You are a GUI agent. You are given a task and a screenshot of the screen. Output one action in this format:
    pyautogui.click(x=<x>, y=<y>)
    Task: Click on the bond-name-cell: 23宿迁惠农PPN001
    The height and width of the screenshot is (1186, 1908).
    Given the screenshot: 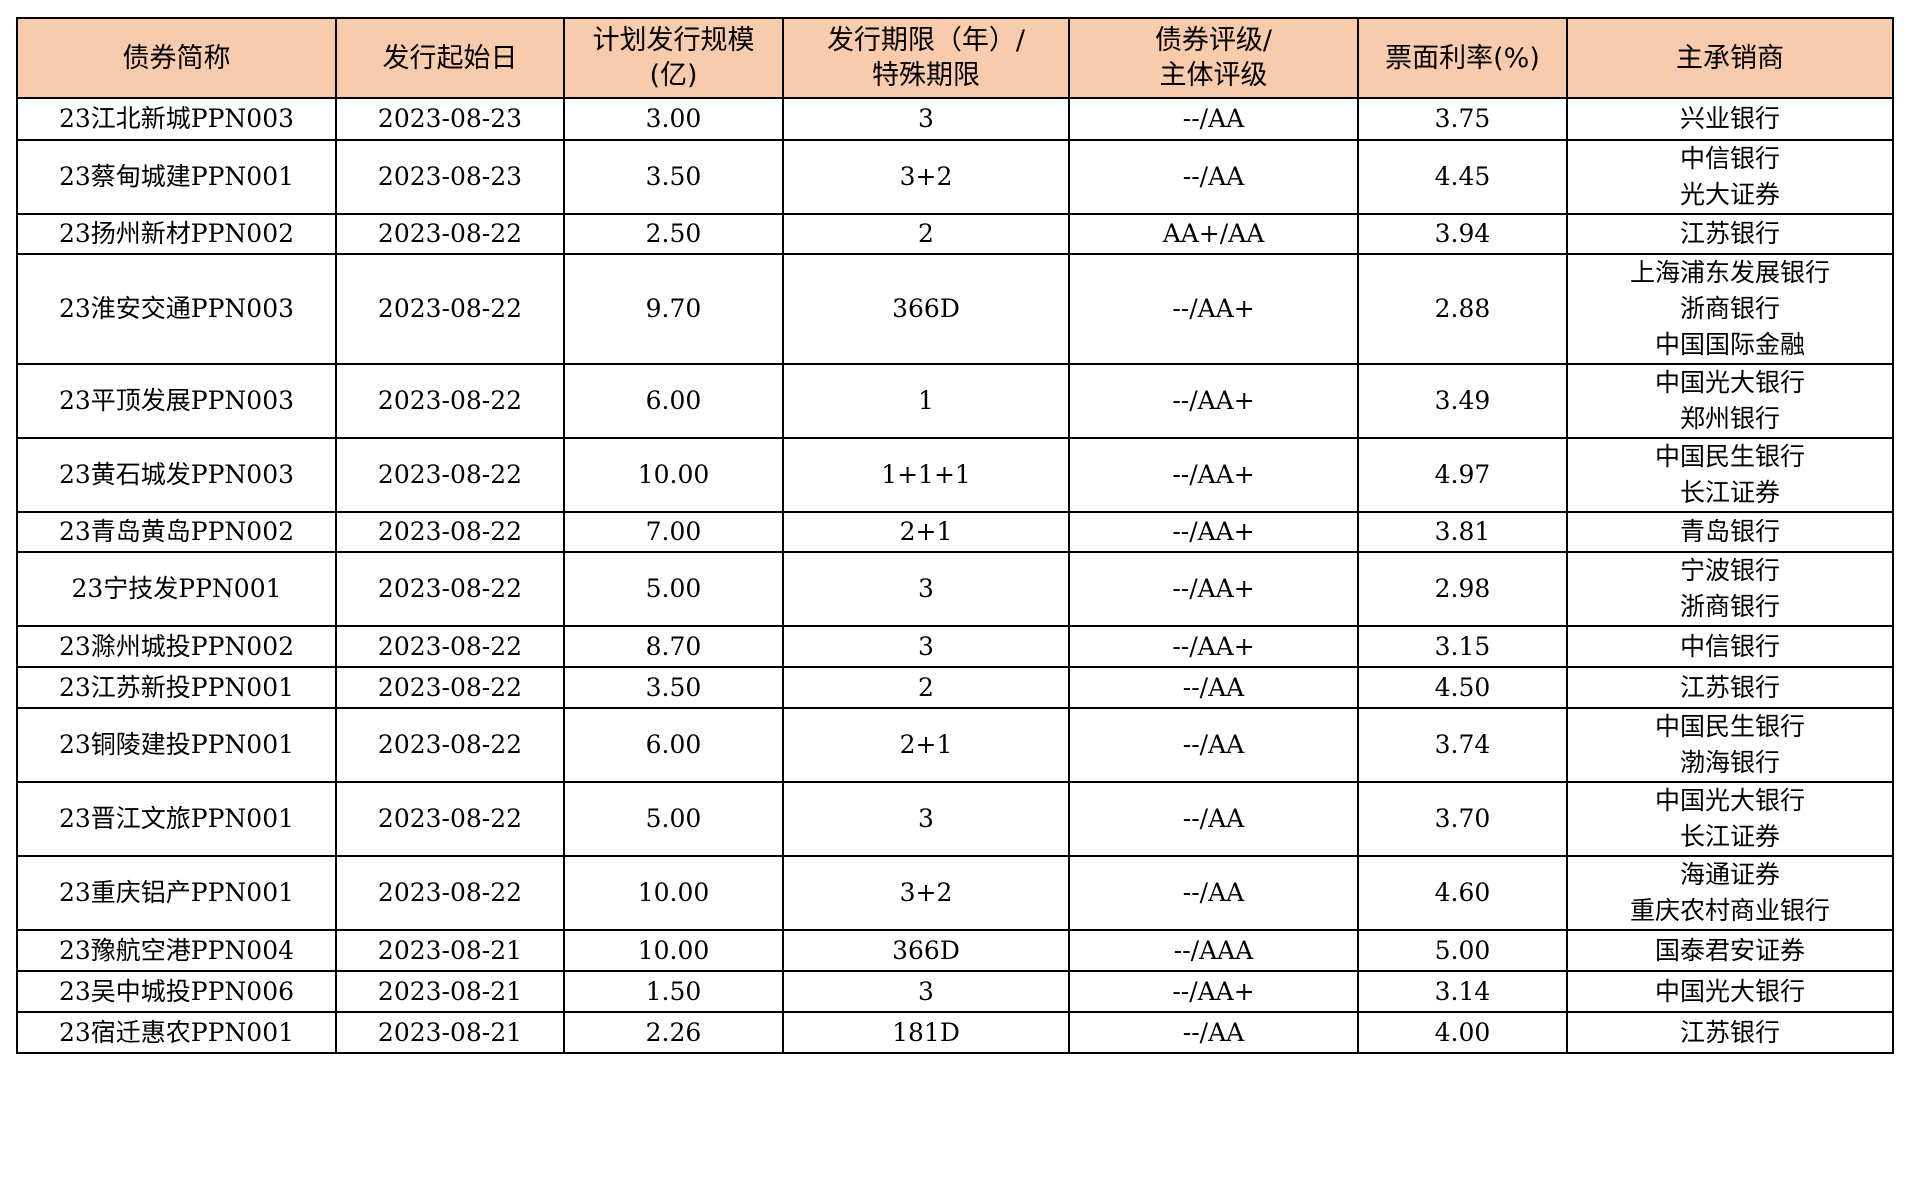 What is the action you would take?
    pyautogui.click(x=176, y=1032)
    